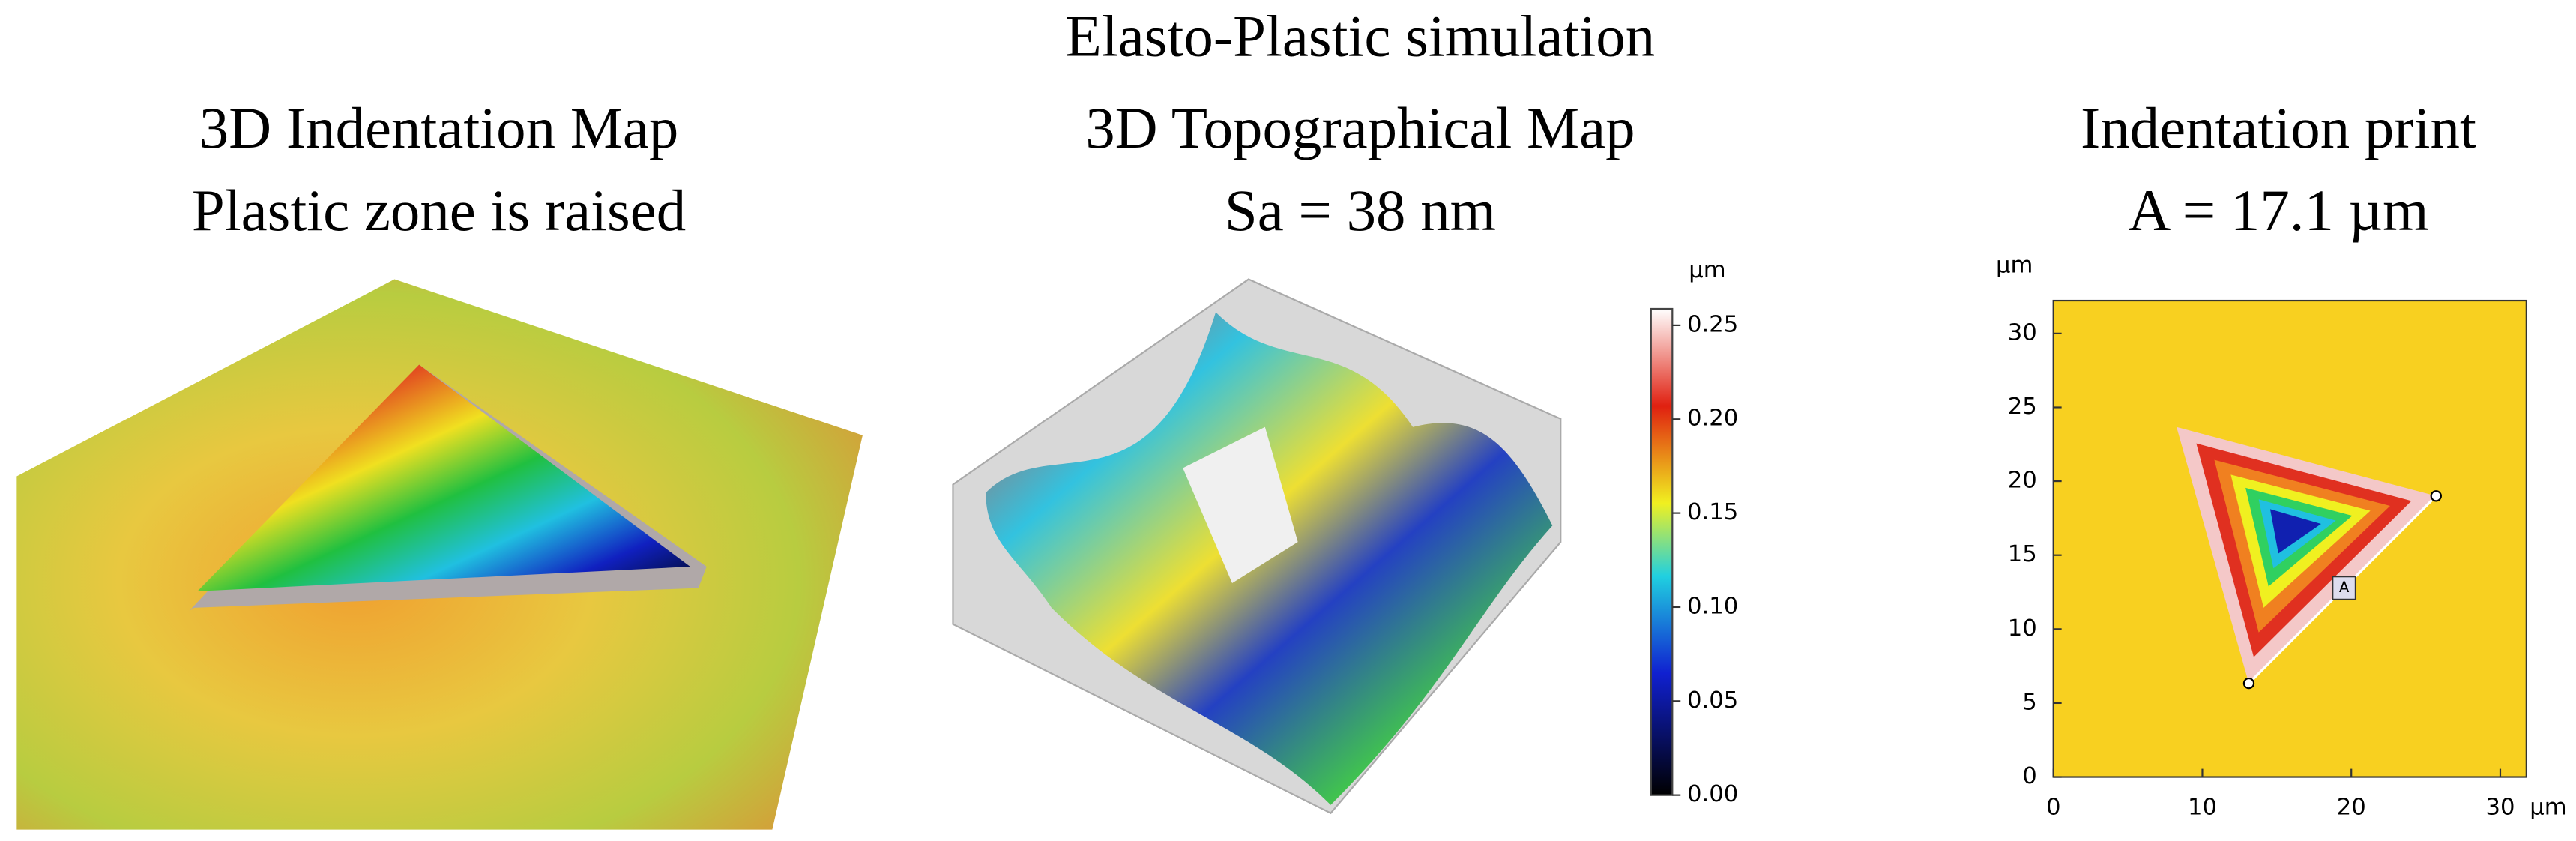 The image size is (2576, 841). Describe the element at coordinates (2278, 211) in the screenshot. I see `title-line: A = 17.1 µm` at that location.